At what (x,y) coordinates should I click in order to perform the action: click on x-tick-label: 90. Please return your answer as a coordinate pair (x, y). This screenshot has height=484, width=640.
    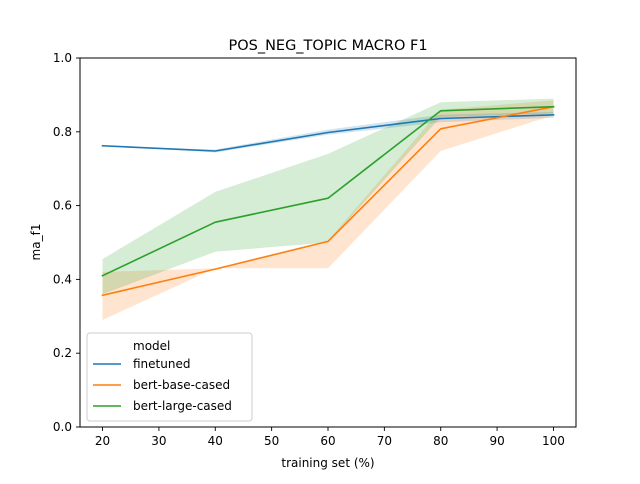
    Looking at the image, I should click on (496, 441).